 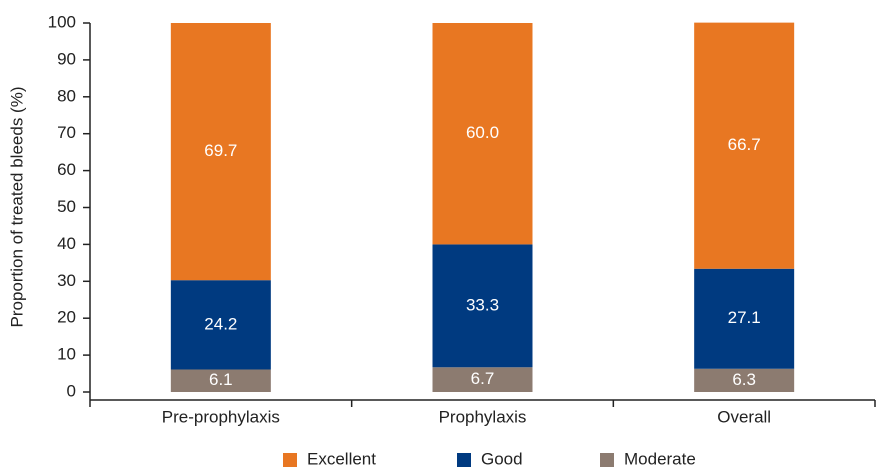 I want to click on x-tick-label: Prophylaxis, so click(x=483, y=416).